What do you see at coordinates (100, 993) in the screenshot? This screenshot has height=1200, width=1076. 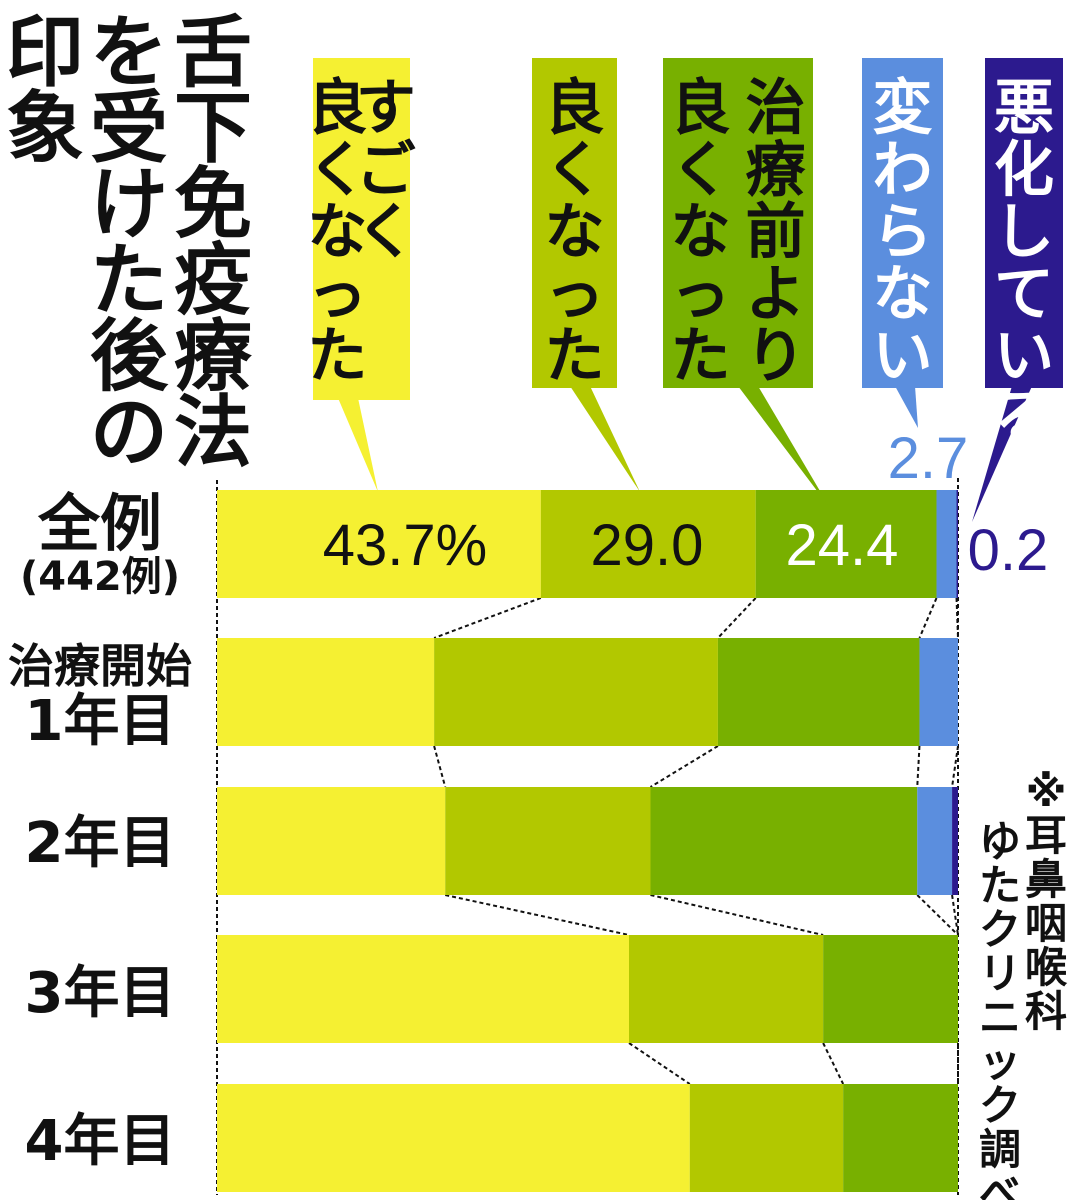 I see `category-label: 3年目` at bounding box center [100, 993].